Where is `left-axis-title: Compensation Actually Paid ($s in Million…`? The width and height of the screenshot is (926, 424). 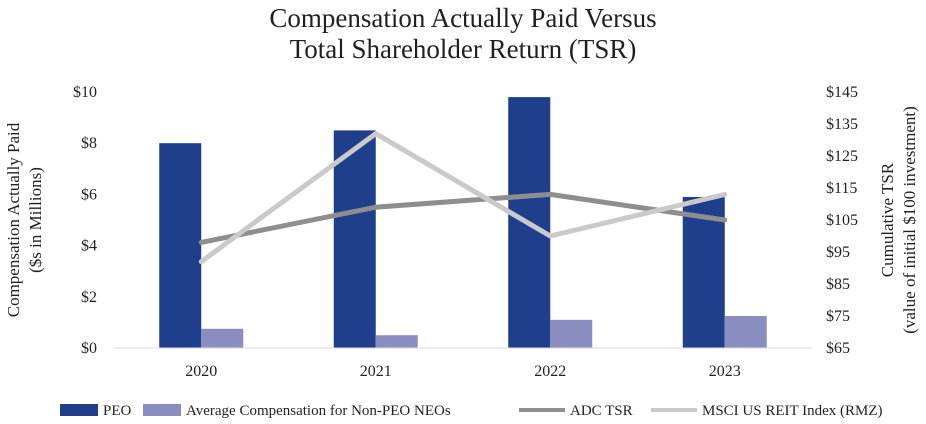
left-axis-title: Compensation Actually Paid ($s in Million… is located at coordinates (24, 219).